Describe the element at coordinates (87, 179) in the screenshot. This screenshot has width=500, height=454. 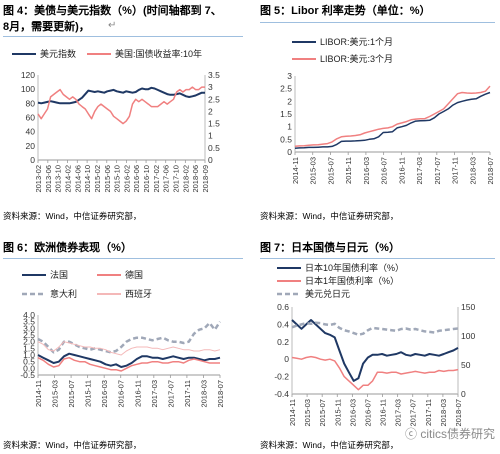
I see `x-tick-label: 2014-10` at that location.